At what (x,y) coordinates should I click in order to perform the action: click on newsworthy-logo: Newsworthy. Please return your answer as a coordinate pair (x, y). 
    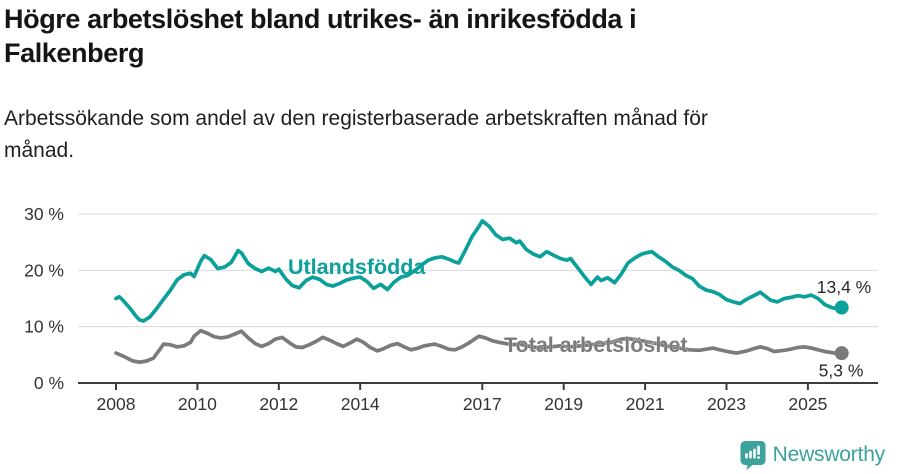
    Looking at the image, I should click on (812, 455).